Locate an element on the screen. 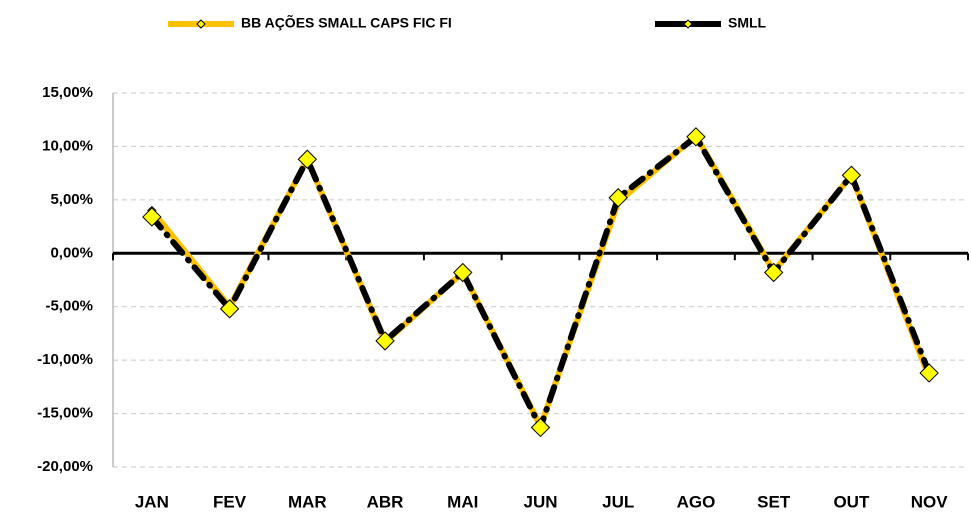  y-tick-label: -10,00% is located at coordinates (65, 359).